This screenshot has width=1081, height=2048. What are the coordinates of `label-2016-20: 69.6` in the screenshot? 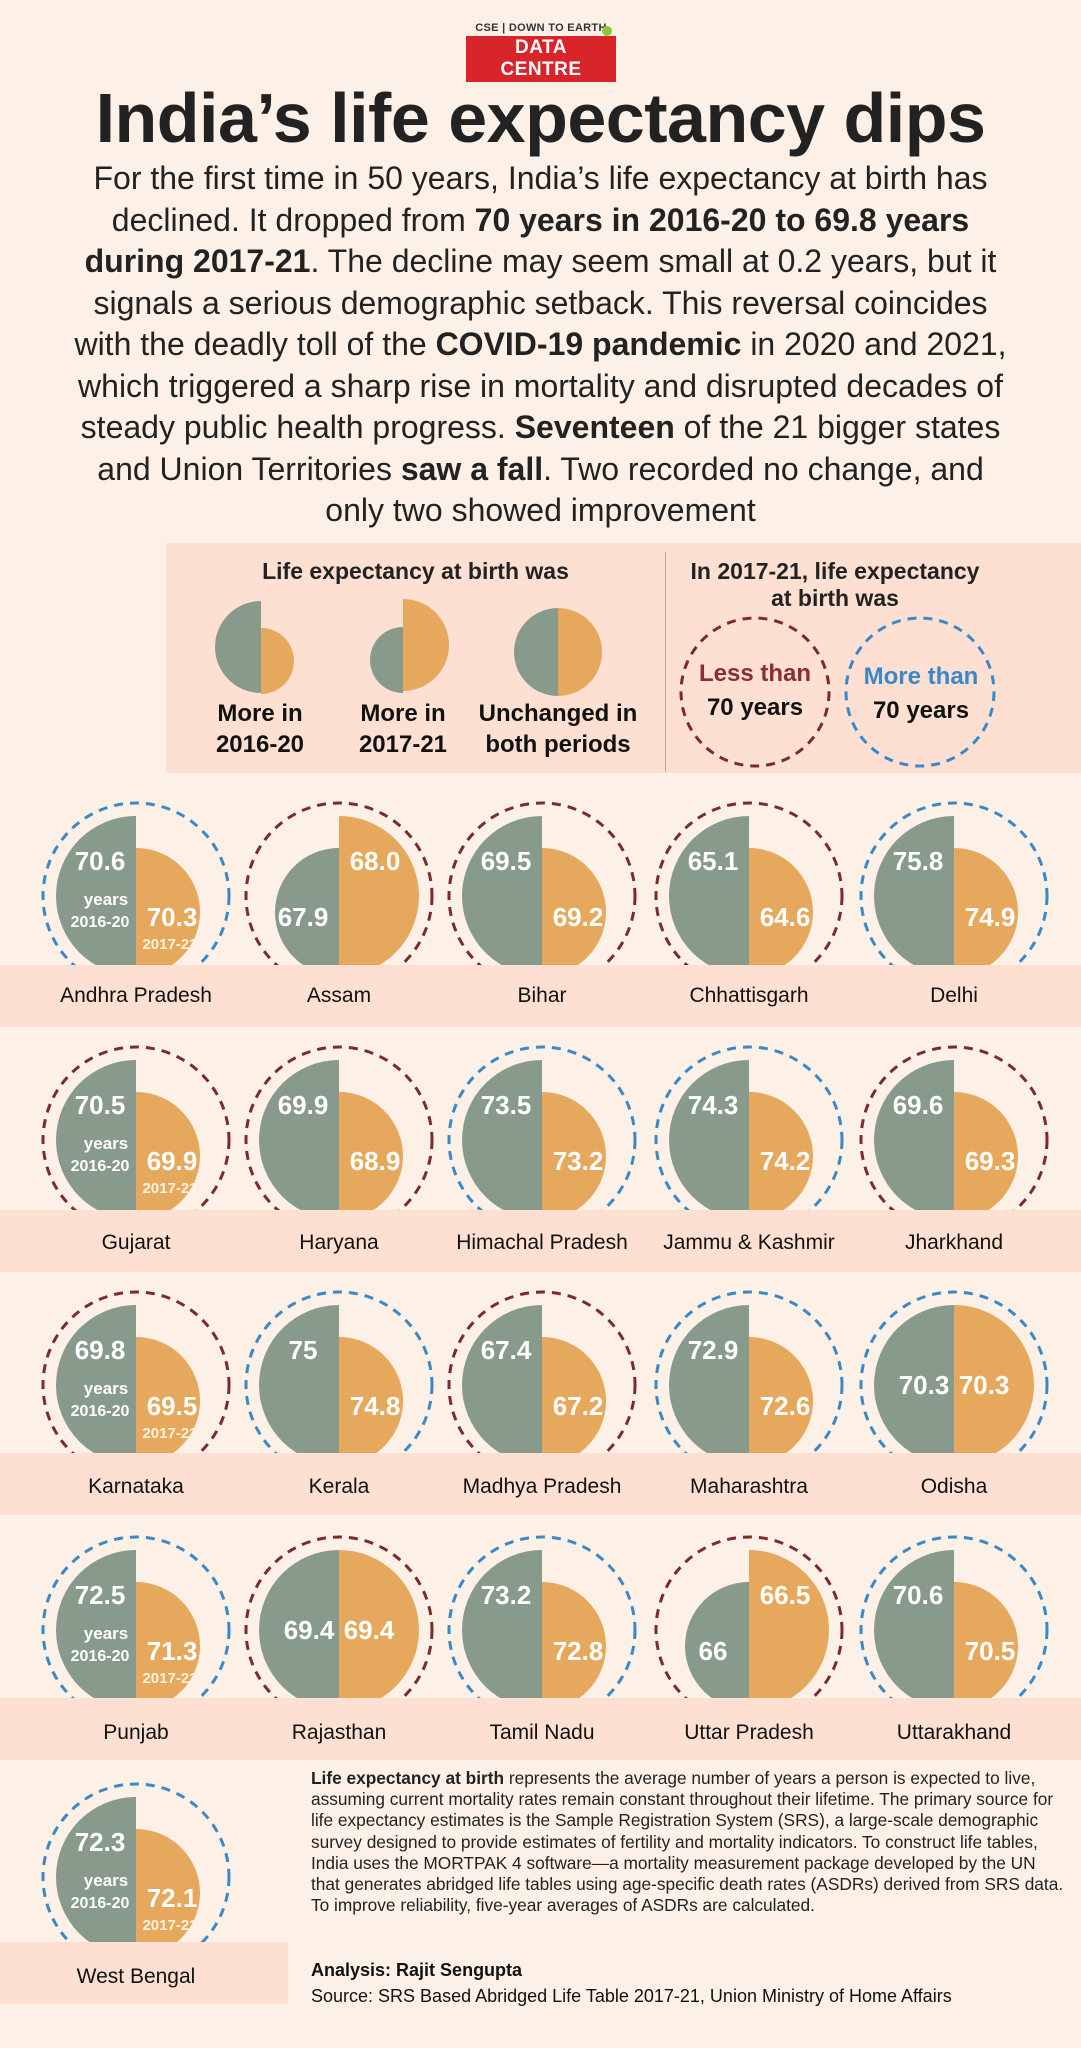 It's located at (918, 1105).